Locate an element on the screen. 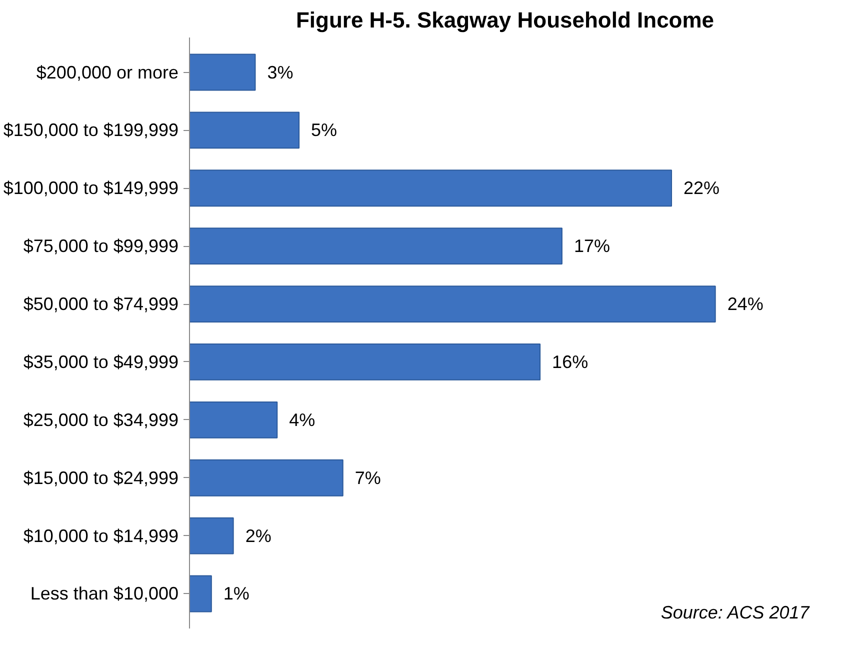  data-label: 1% is located at coordinates (236, 594).